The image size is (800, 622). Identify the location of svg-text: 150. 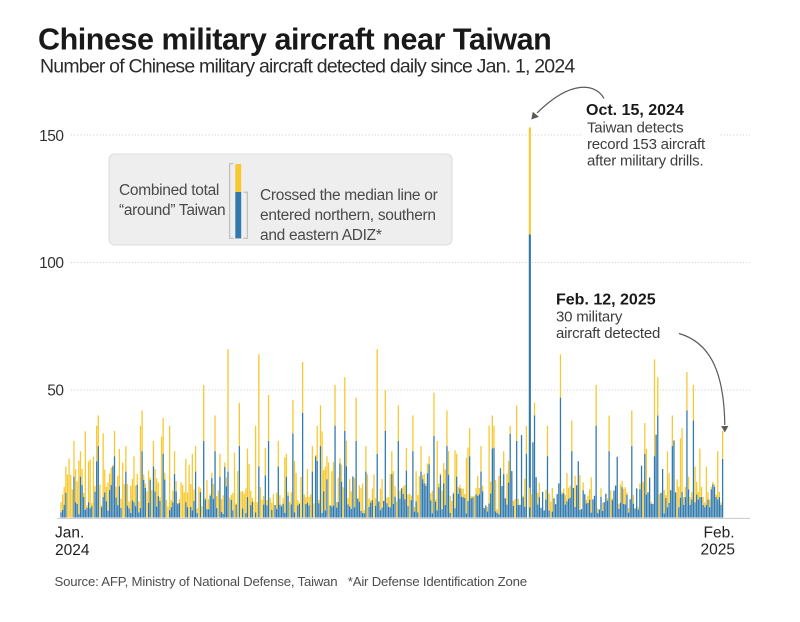
(51, 136).